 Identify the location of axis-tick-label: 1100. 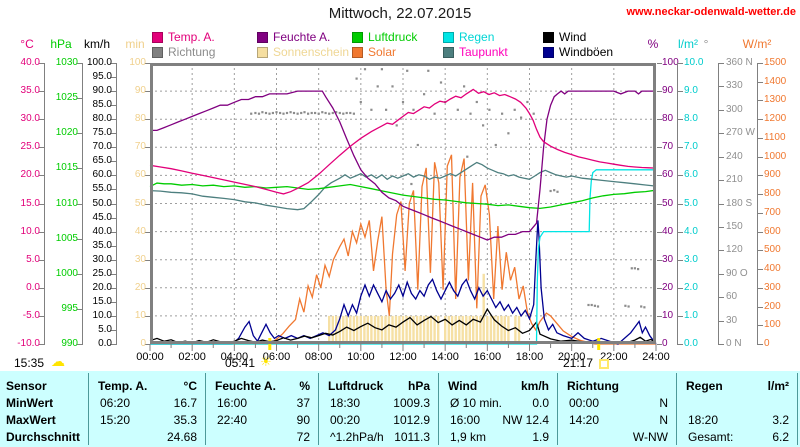
(775, 137).